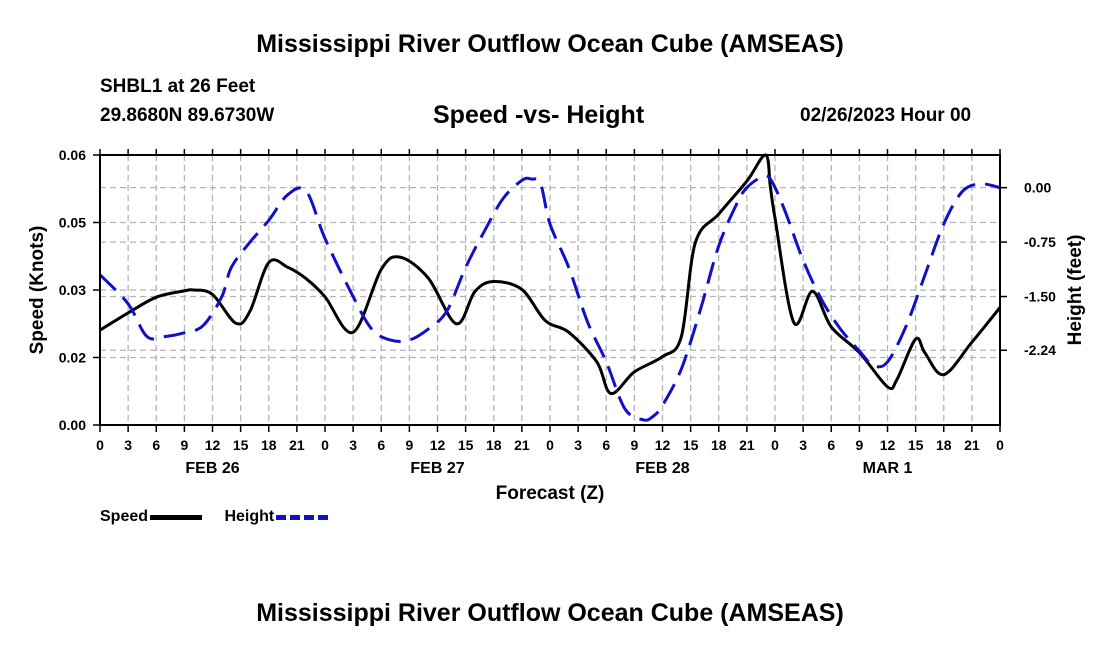 This screenshot has height=650, width=1100. I want to click on y-right-tick-label: 0.00, so click(1037, 188).